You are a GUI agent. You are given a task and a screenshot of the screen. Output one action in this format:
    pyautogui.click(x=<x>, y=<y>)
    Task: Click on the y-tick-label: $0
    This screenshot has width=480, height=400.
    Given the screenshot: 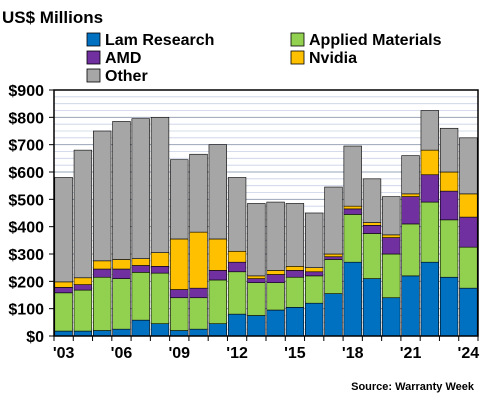 What is the action you would take?
    pyautogui.click(x=35, y=337)
    